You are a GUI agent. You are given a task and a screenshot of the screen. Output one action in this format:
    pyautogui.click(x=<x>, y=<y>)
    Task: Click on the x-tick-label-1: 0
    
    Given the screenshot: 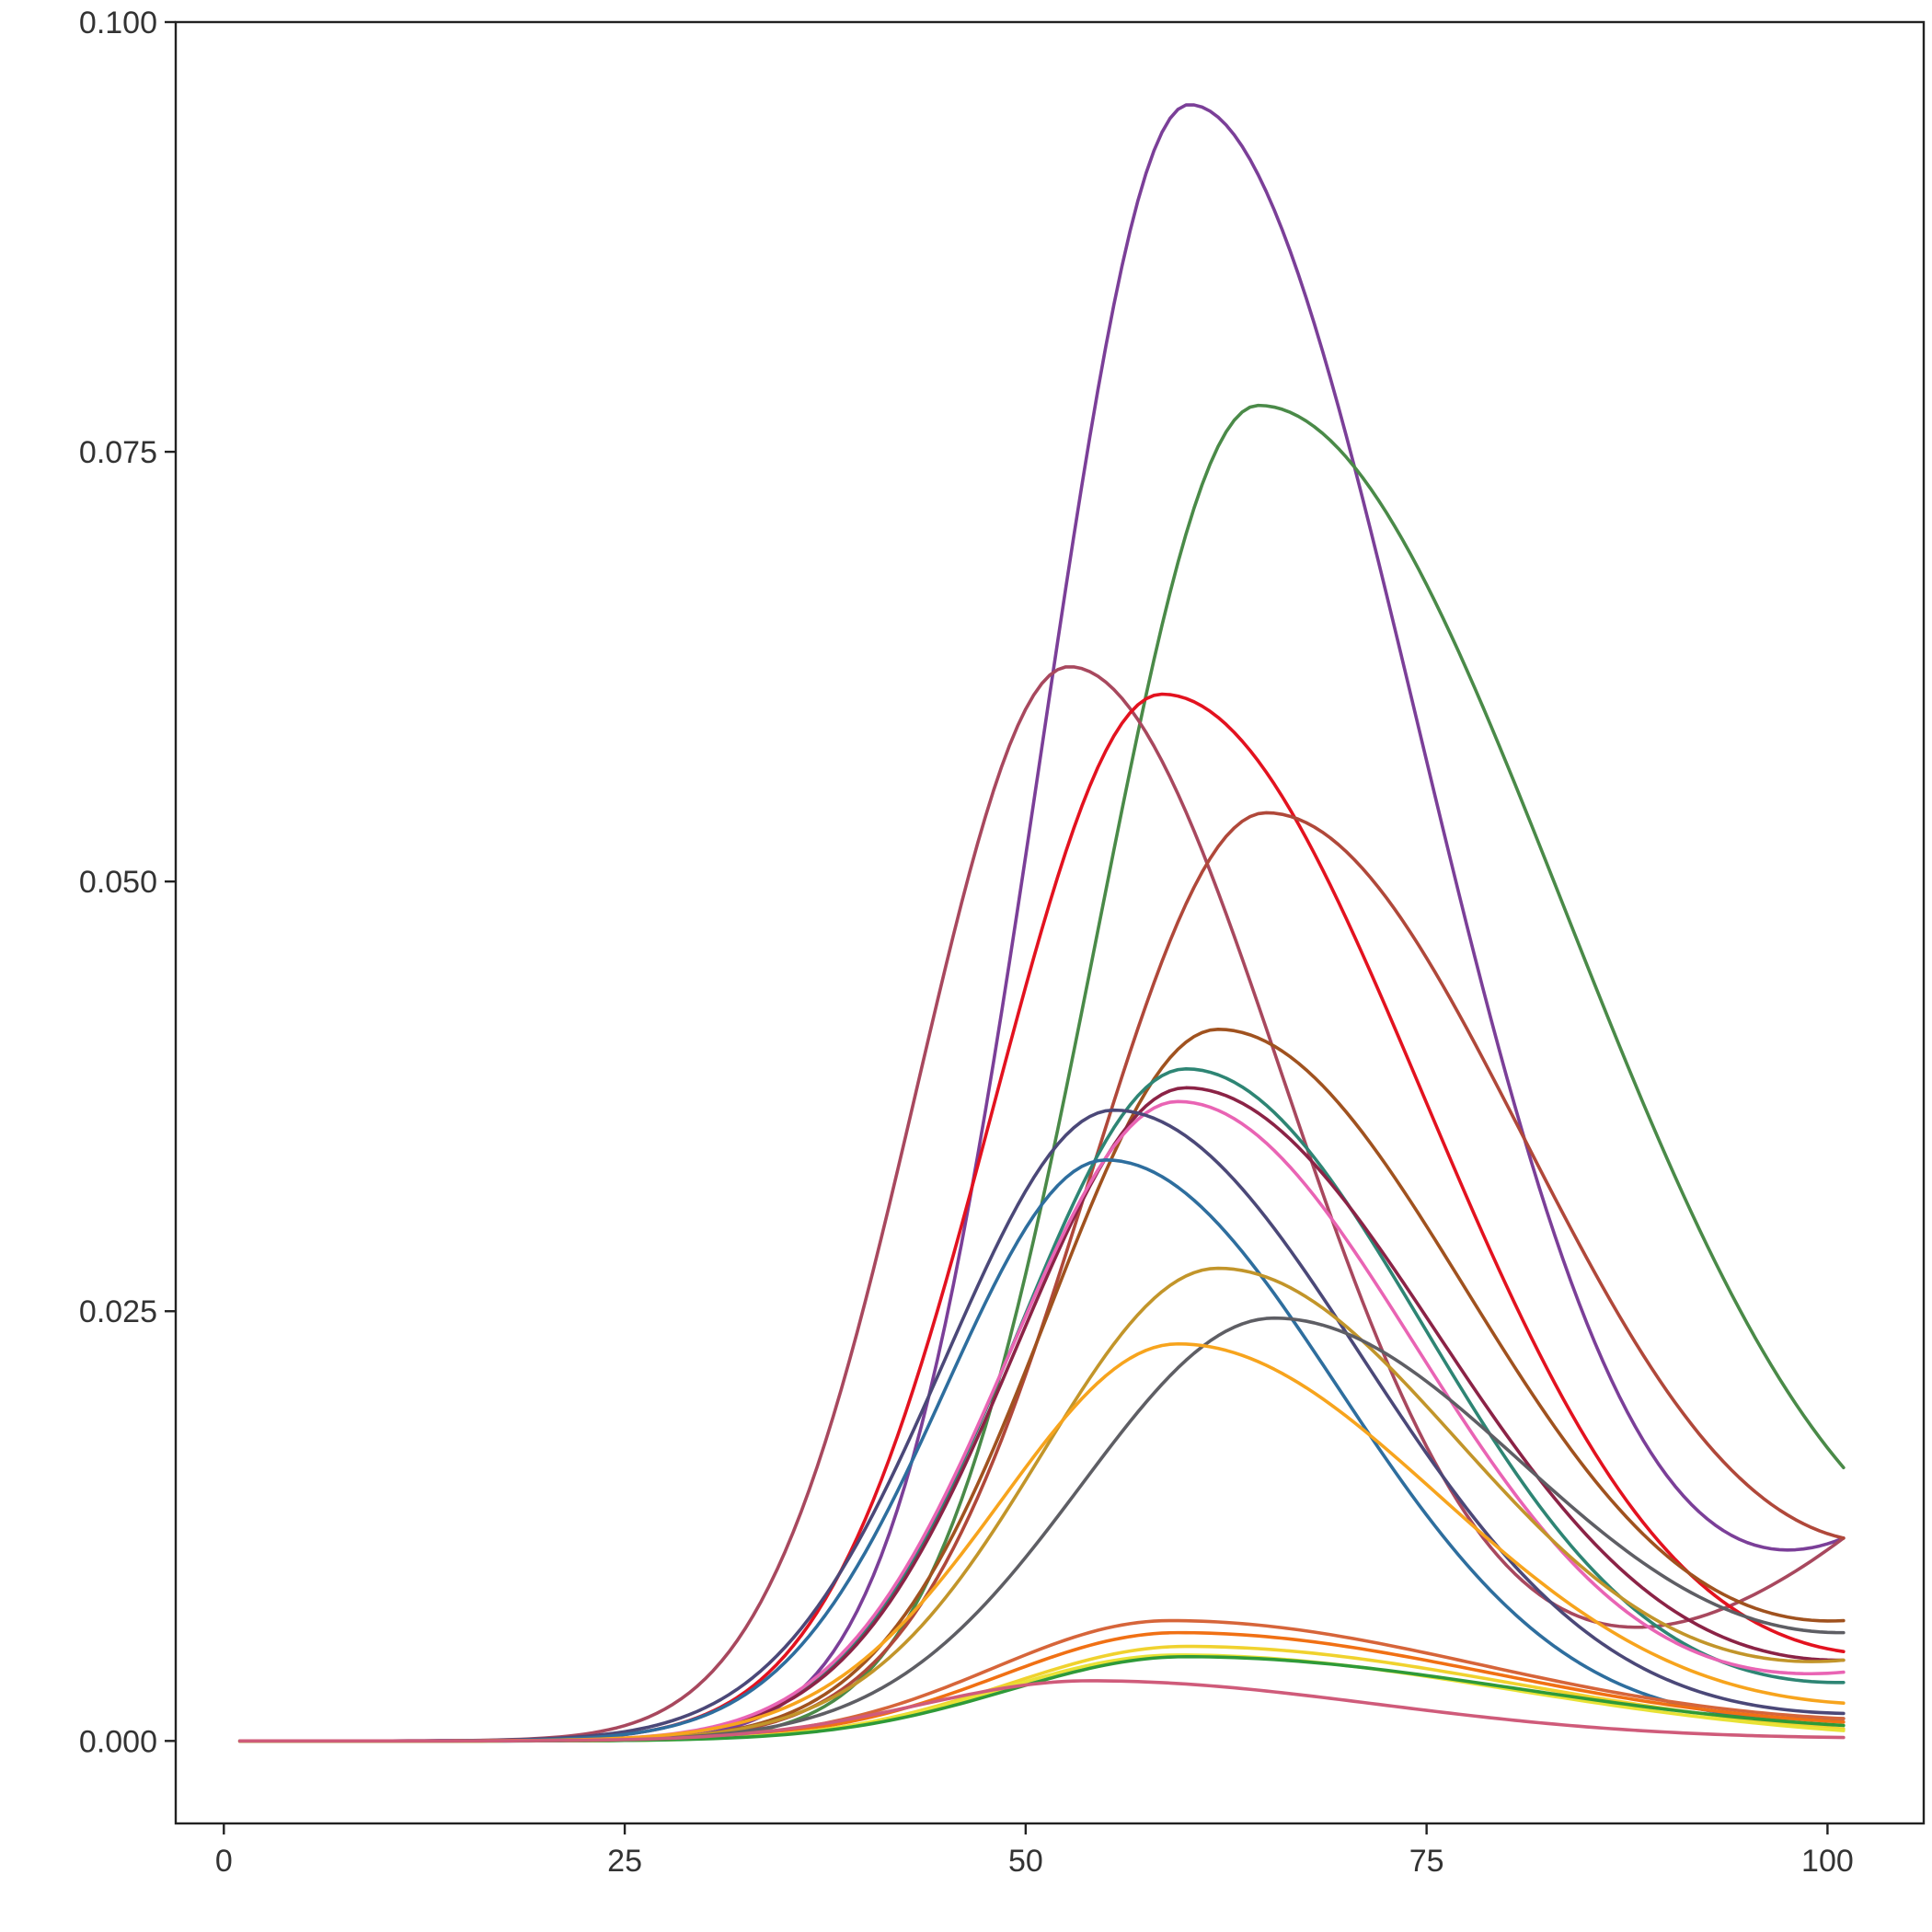 What is the action you would take?
    pyautogui.click(x=224, y=1861)
    